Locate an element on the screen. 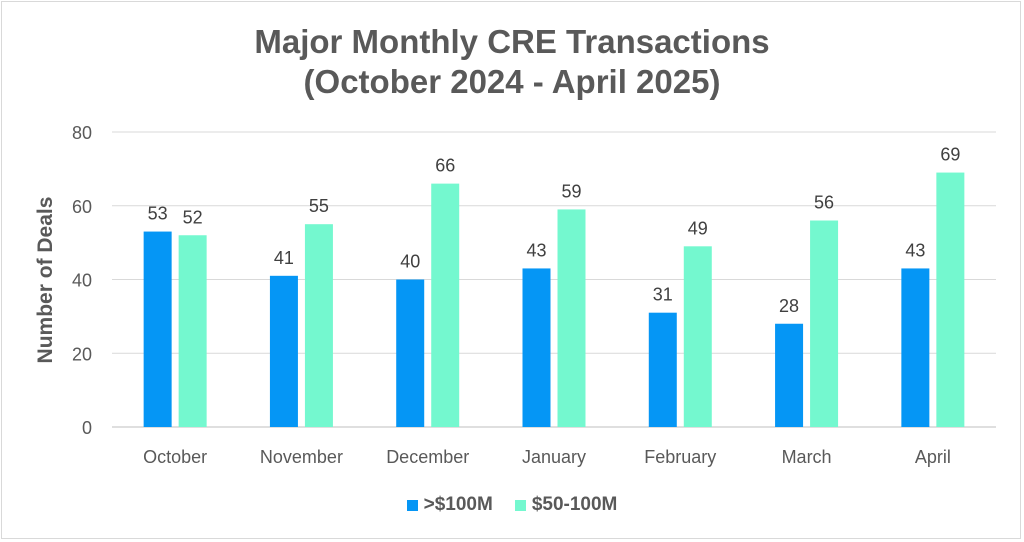  x-tick-label: April is located at coordinates (933, 457).